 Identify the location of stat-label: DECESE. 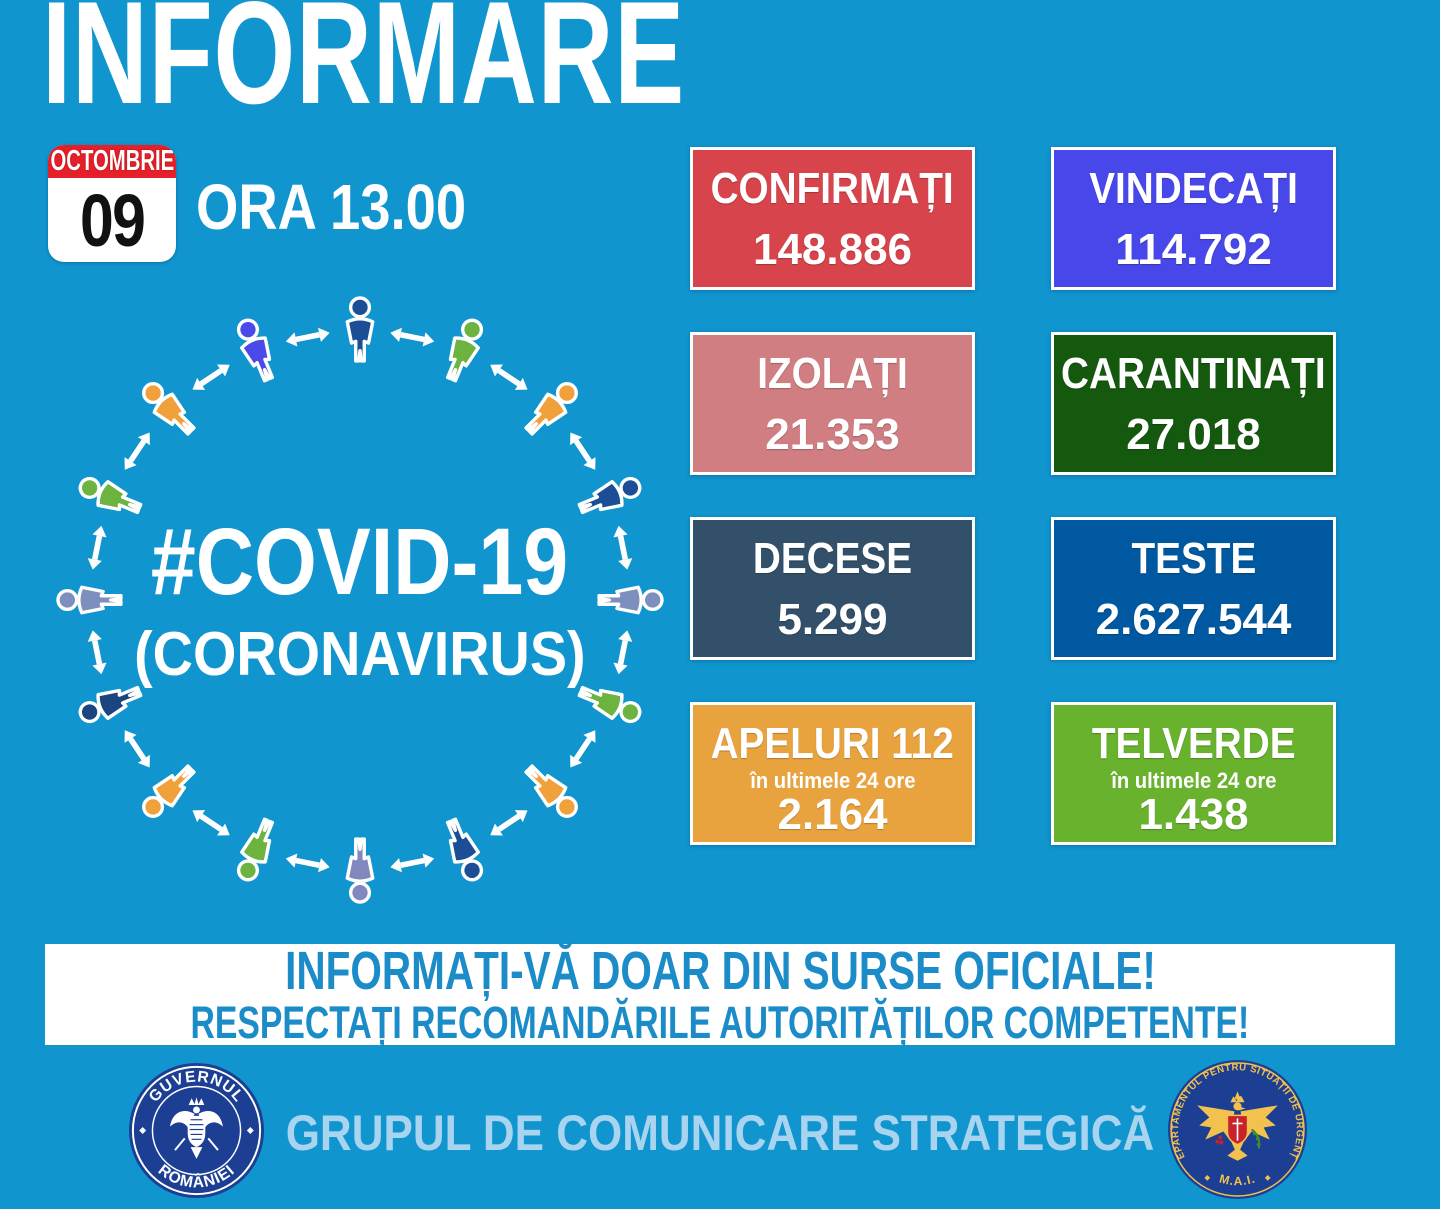
(832, 558).